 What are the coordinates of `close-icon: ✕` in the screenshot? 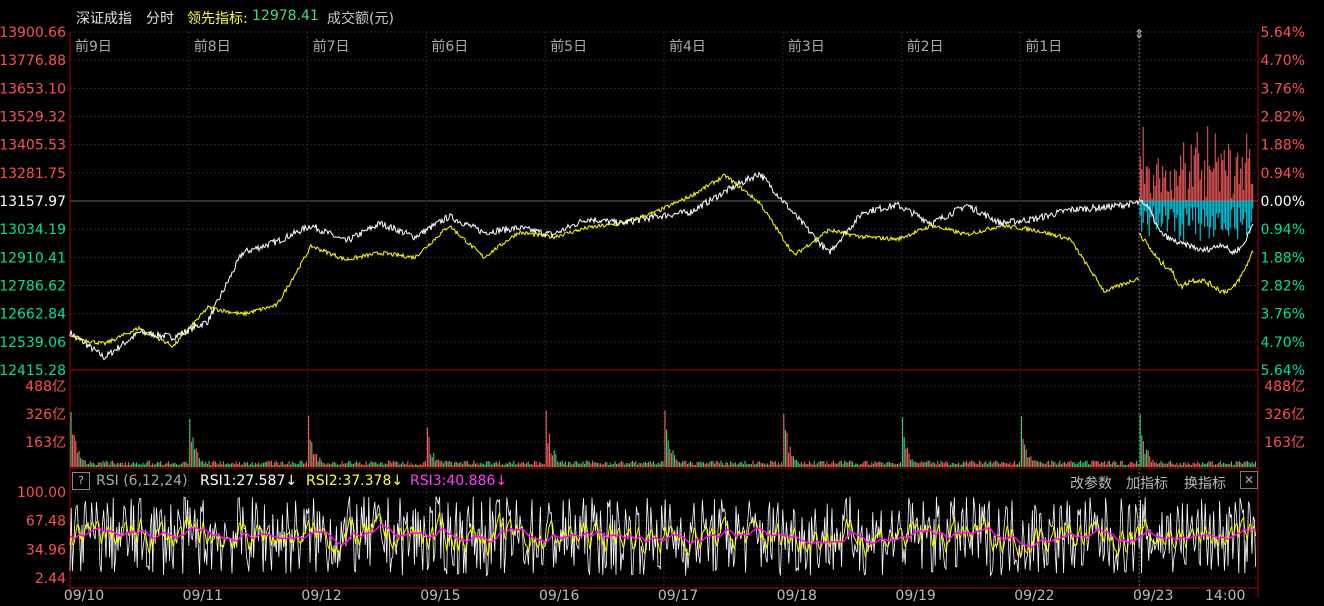 It's located at (1249, 480).